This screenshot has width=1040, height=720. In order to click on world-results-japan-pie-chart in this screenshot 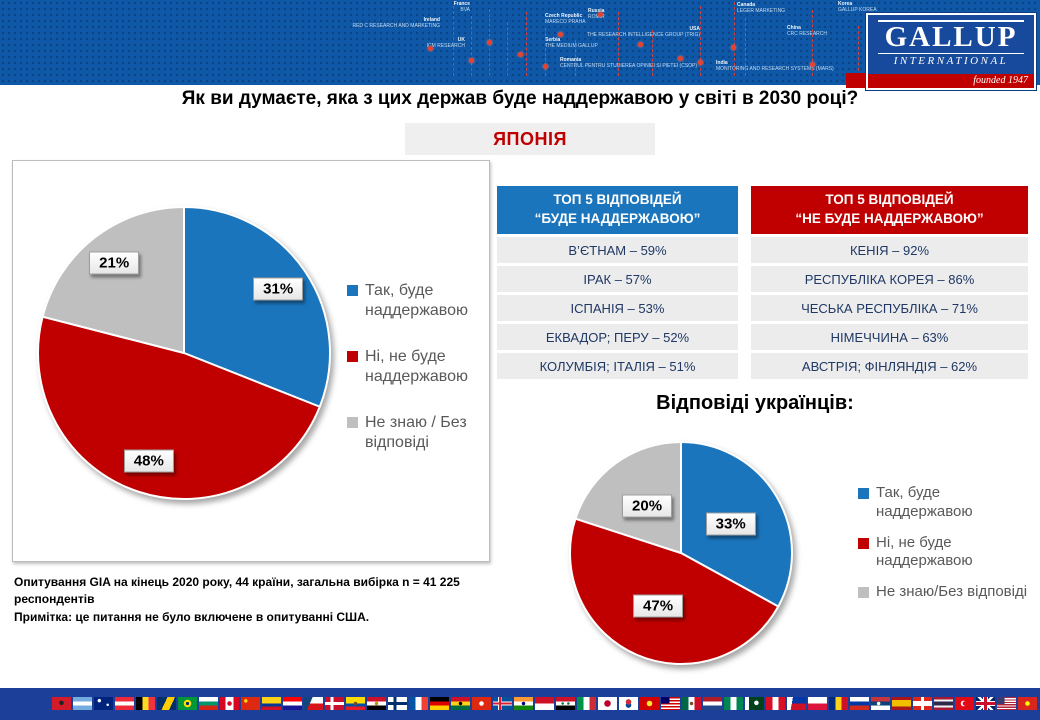, I will do `click(184, 353)`.